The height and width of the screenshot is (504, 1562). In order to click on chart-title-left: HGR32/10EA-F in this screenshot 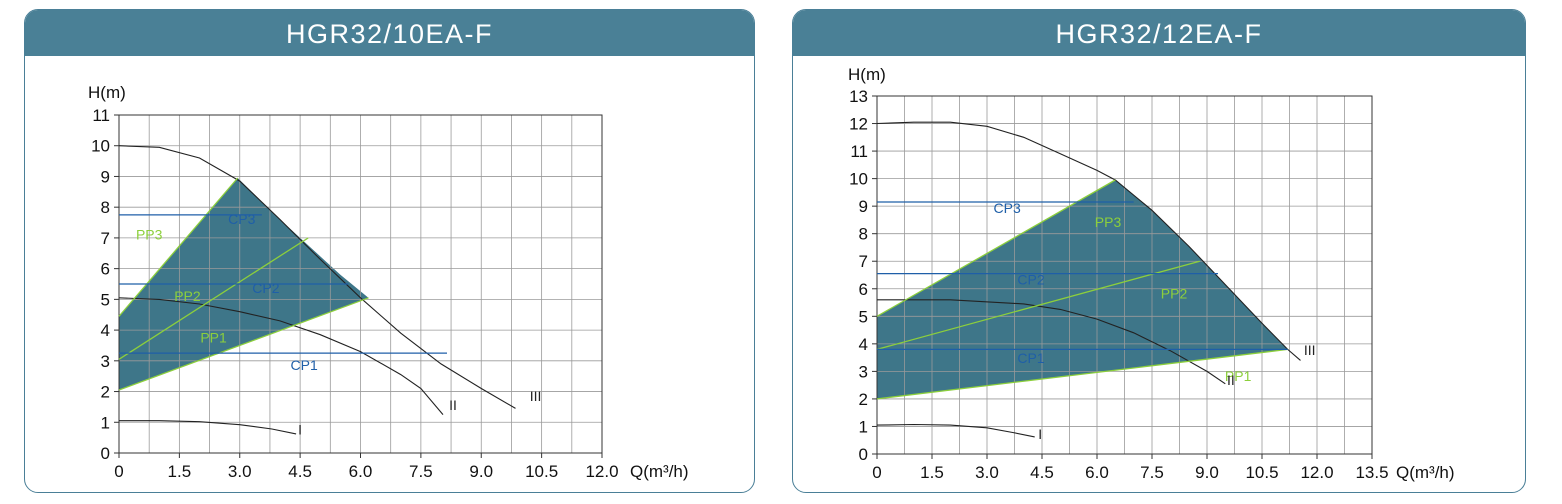, I will do `click(389, 33)`.